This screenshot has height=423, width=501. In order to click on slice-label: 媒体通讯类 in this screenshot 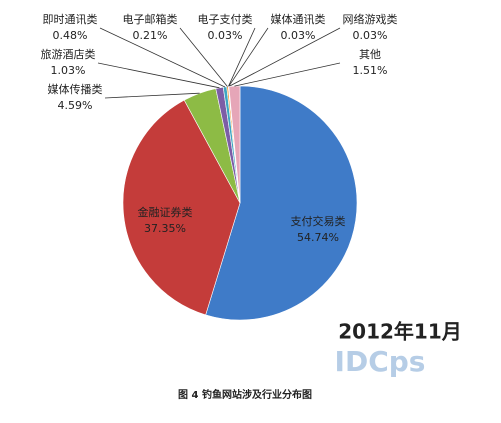, I will do `click(298, 19)`.